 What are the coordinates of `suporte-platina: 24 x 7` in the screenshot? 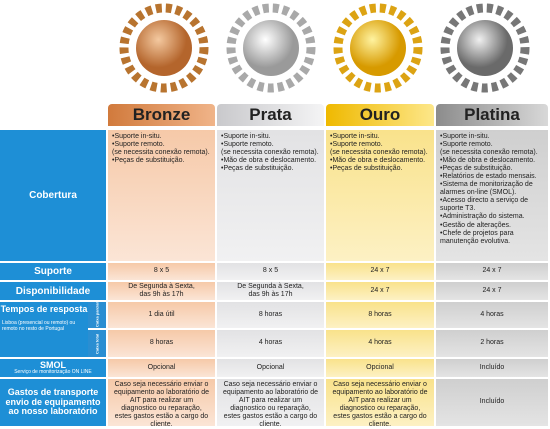 It's located at (492, 271).